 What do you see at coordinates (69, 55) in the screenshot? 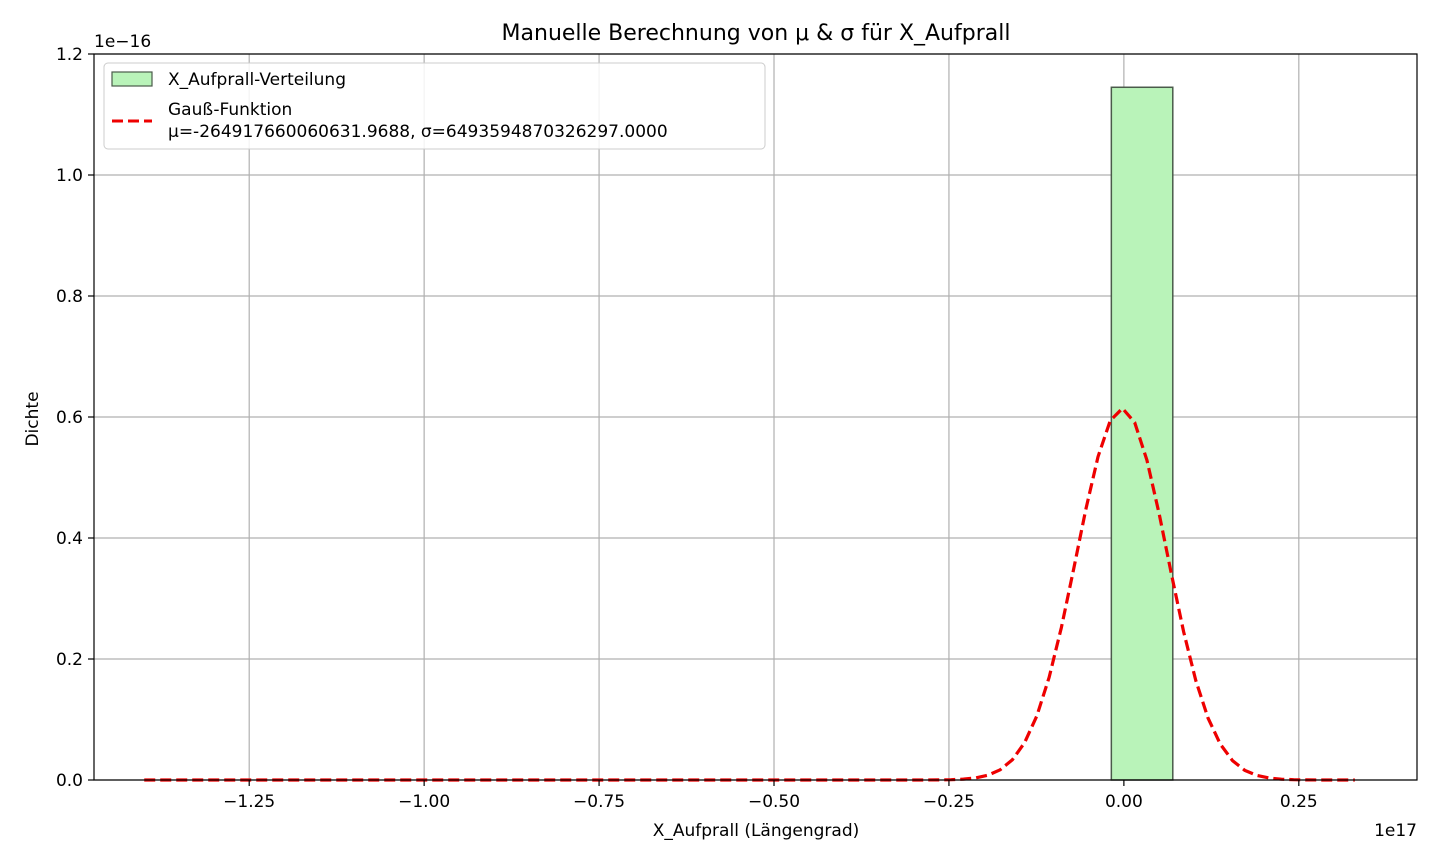
I see `y-tick-label: 1.2` at bounding box center [69, 55].